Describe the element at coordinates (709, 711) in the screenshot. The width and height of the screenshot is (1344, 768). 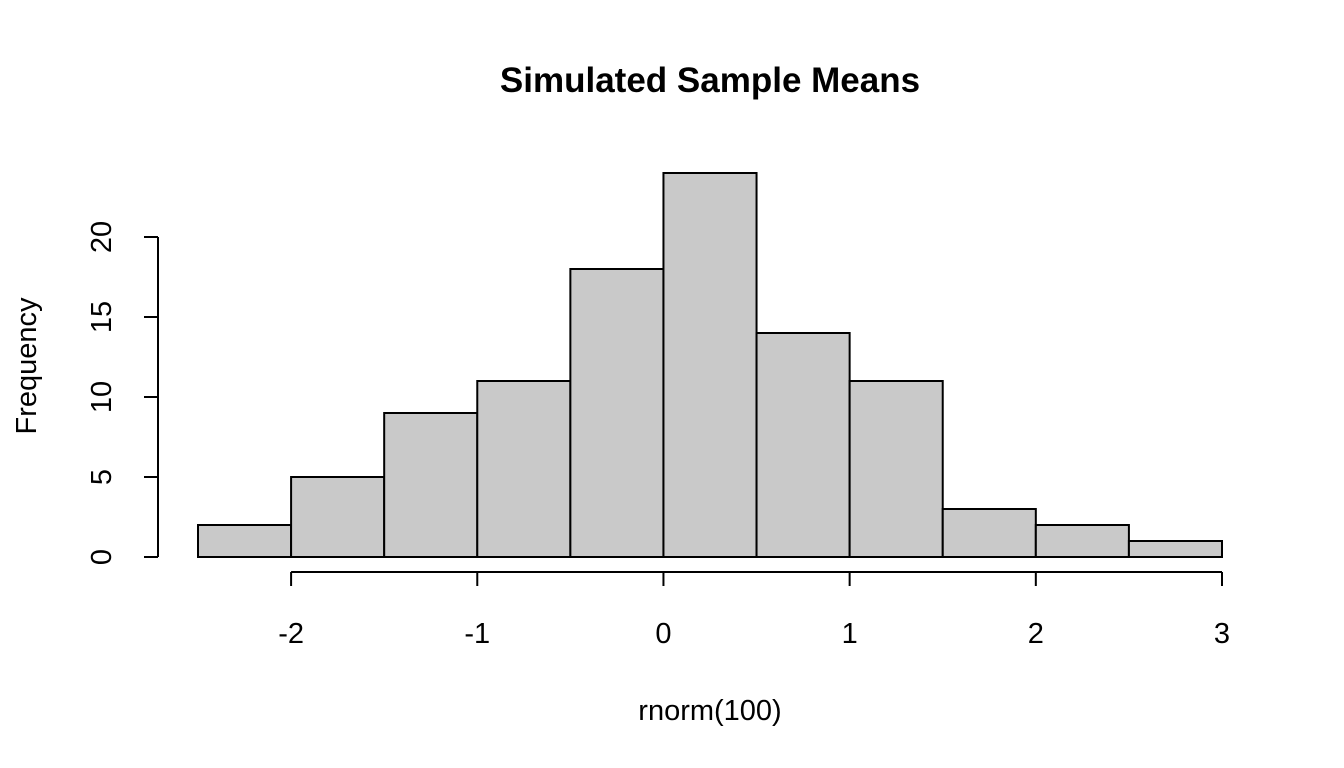
I see `x-axis-label: rnorm(100)` at that location.